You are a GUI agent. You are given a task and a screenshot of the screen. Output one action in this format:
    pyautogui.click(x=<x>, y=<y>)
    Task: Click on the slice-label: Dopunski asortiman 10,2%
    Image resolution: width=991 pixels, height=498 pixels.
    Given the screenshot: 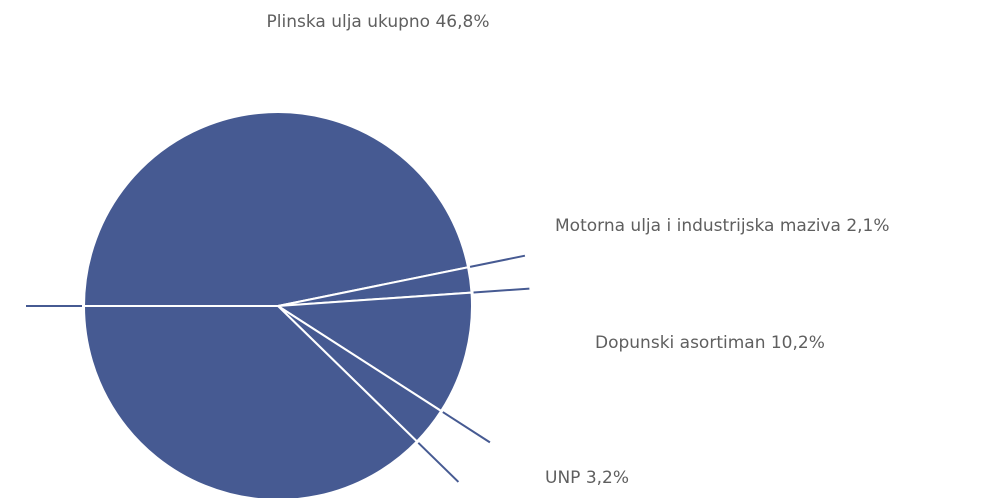 What is the action you would take?
    pyautogui.click(x=710, y=343)
    